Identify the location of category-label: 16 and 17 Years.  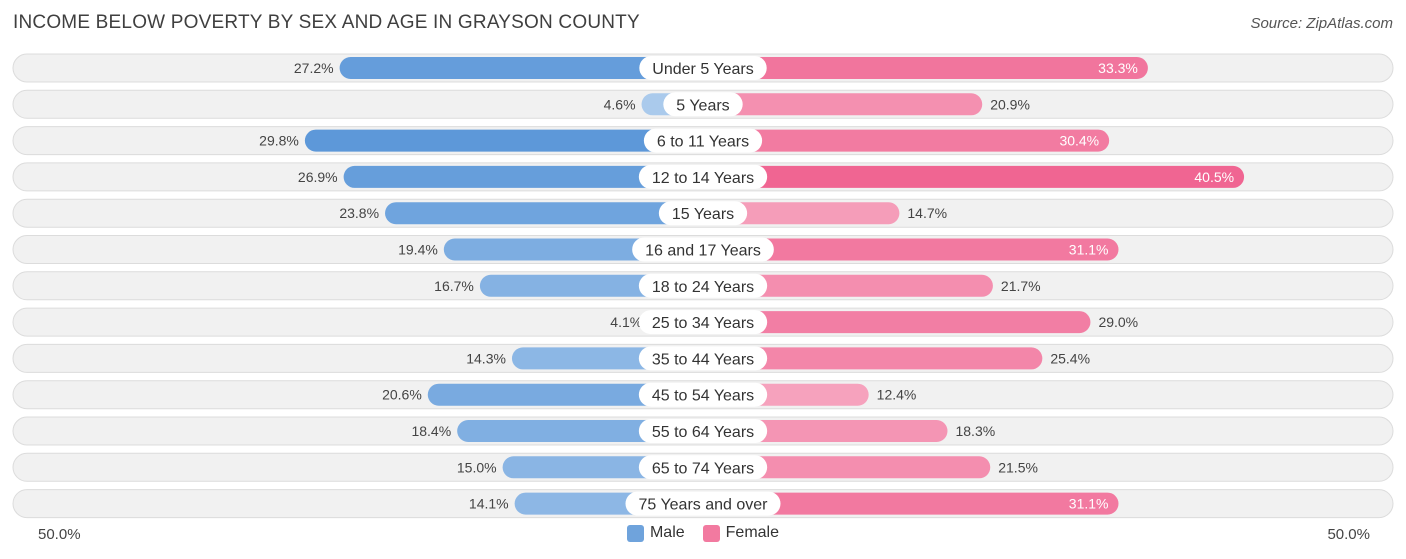
(703, 251).